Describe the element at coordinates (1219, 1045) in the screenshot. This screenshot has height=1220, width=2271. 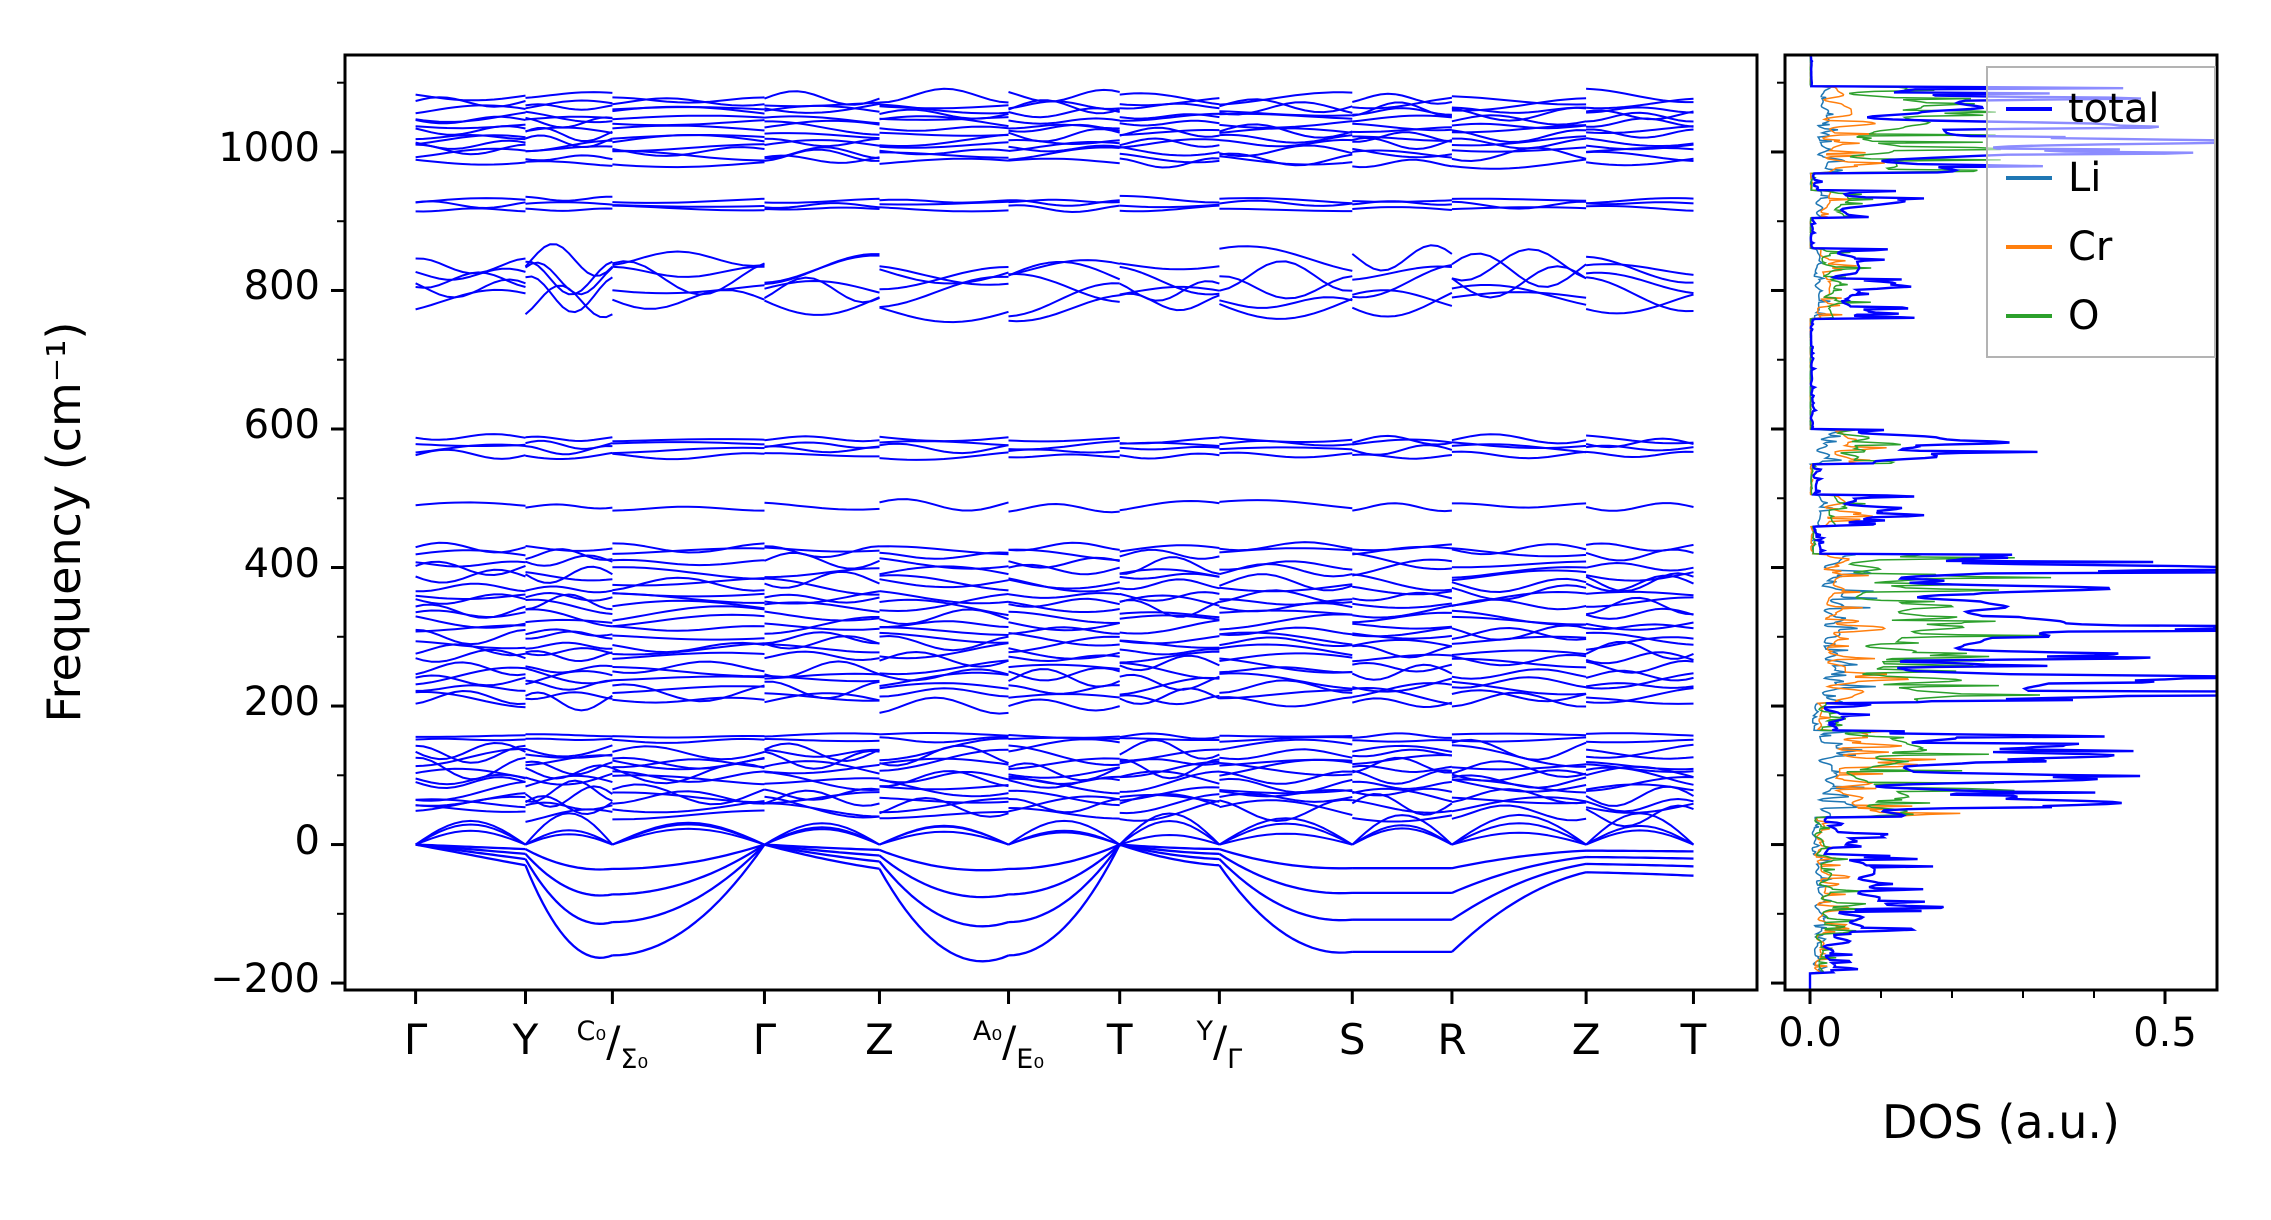
I see `kpoint-label-7: Y/Γ` at that location.